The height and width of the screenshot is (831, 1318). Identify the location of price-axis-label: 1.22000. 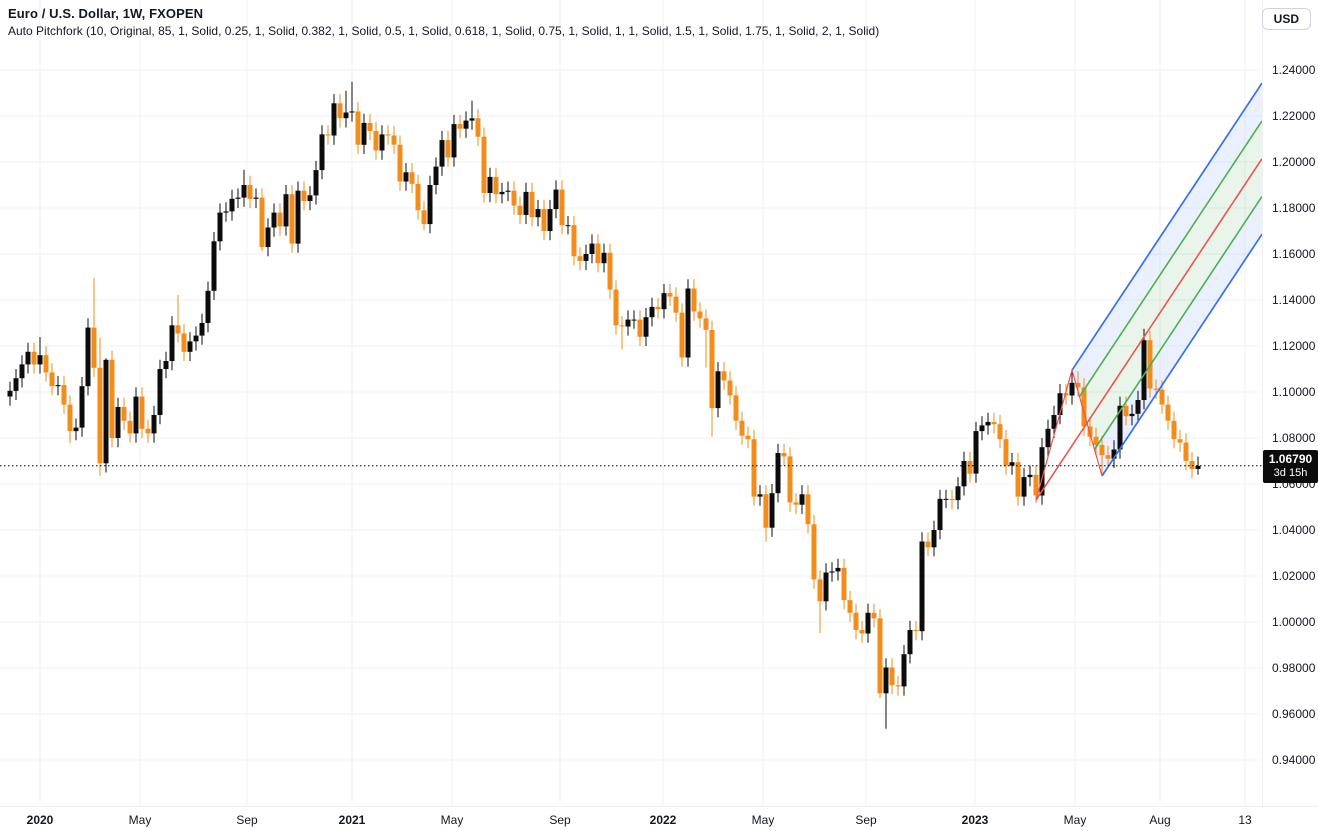
(1294, 116).